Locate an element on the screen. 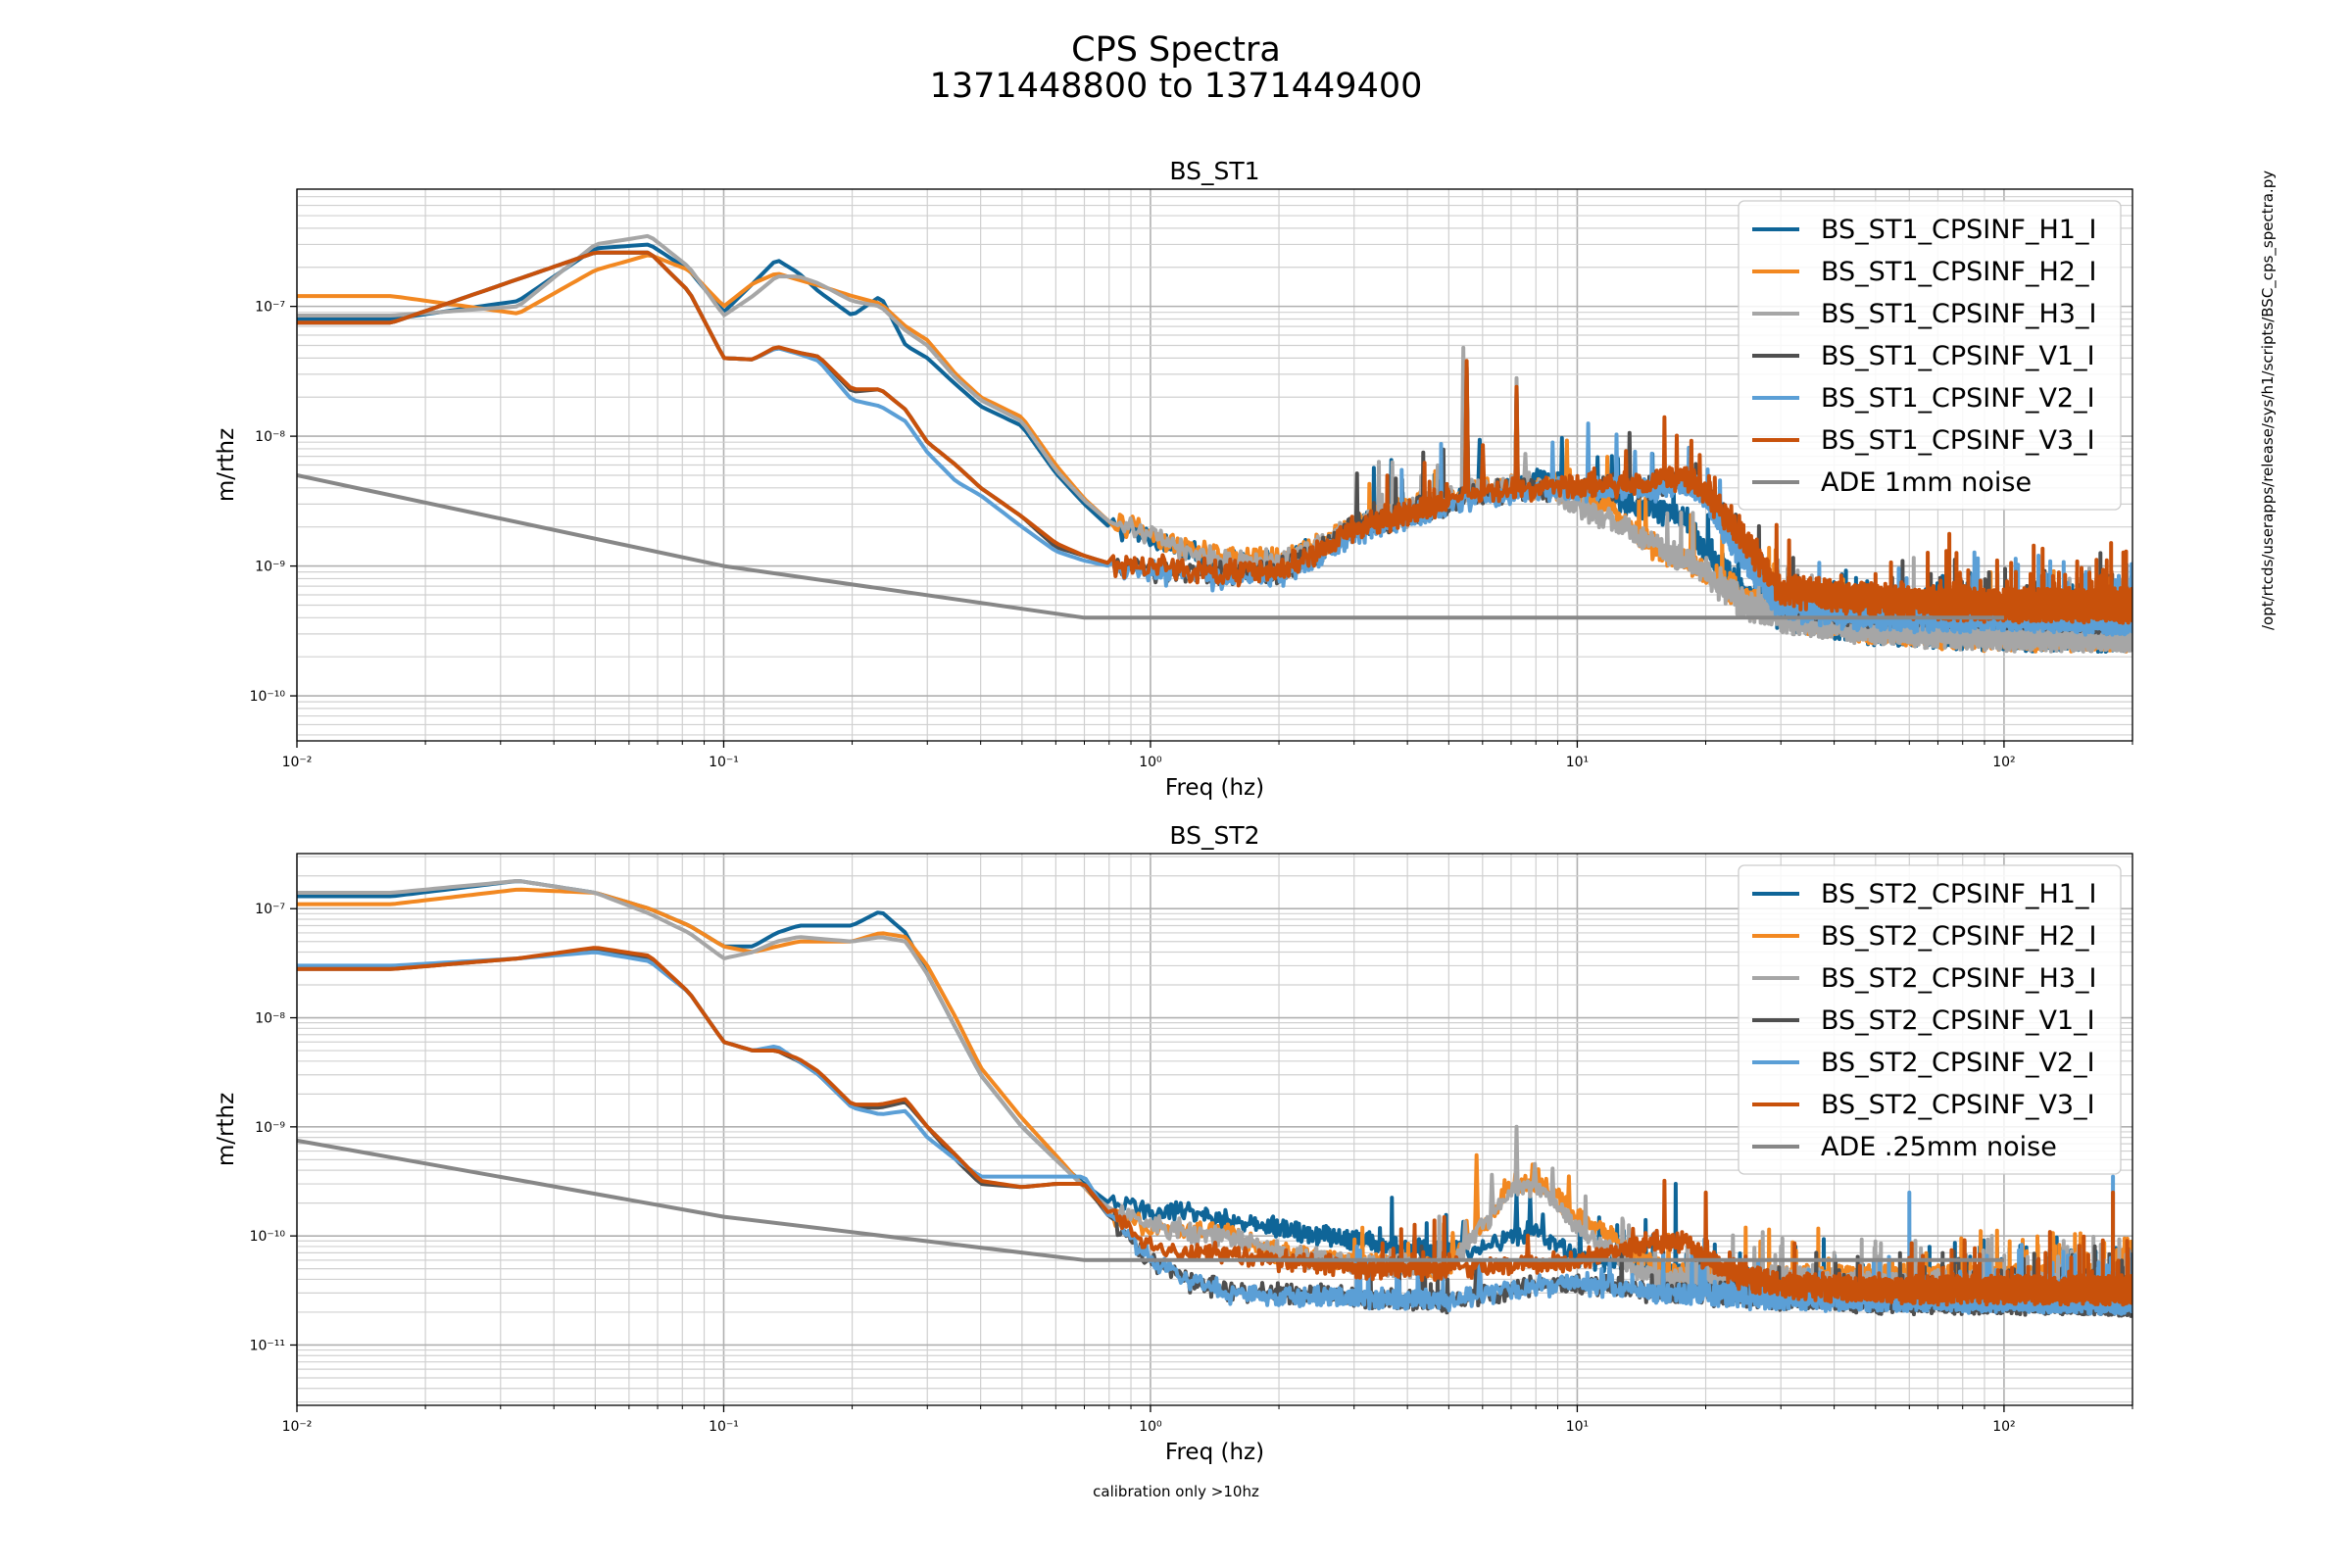  bs-st2-x-axis-label: Freq (hz) is located at coordinates (1214, 1452).